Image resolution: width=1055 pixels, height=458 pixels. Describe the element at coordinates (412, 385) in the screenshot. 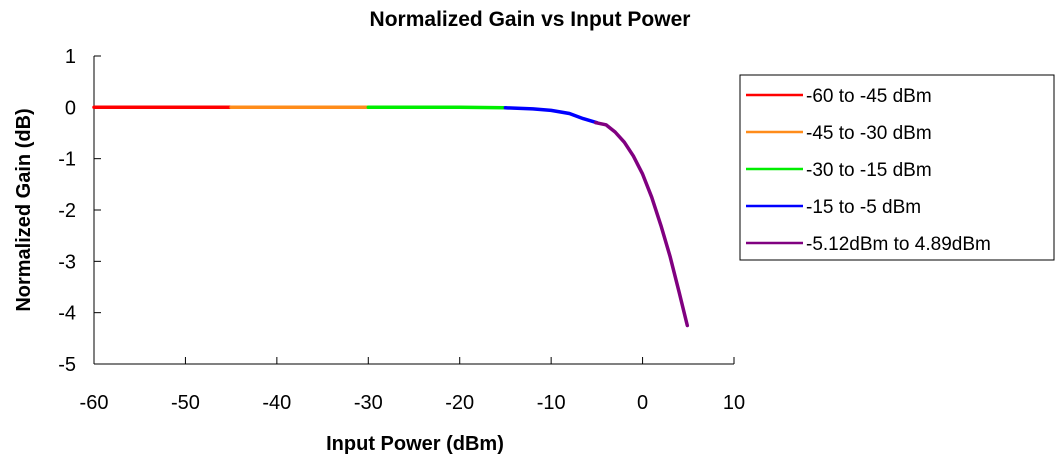

I see `x-ticks: -60 -50 -40 -30 -20 -10 0 10` at that location.